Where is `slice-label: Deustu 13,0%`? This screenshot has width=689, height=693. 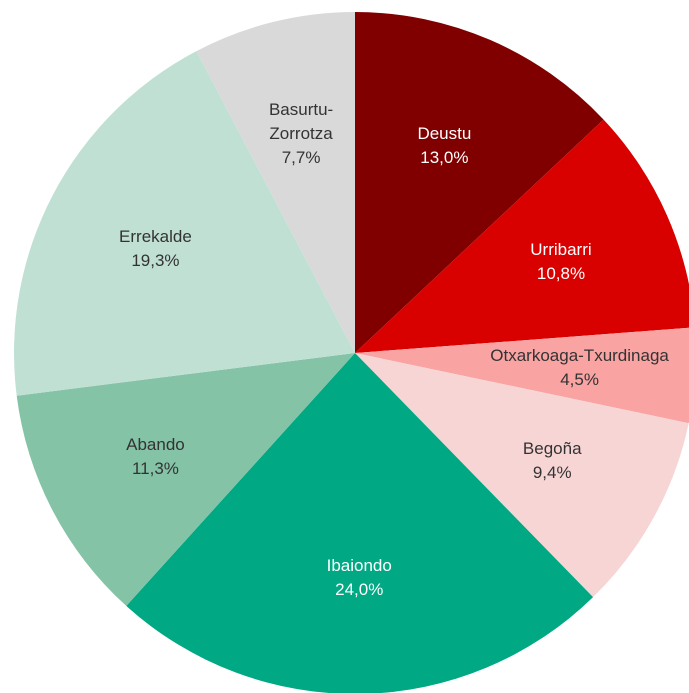 slice-label: Deustu 13,0% is located at coordinates (444, 146).